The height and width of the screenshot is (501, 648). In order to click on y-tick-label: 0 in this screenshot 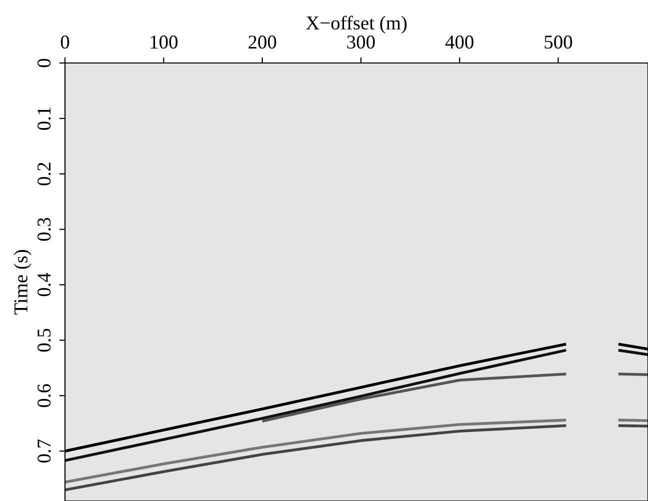, I will do `click(44, 63)`.